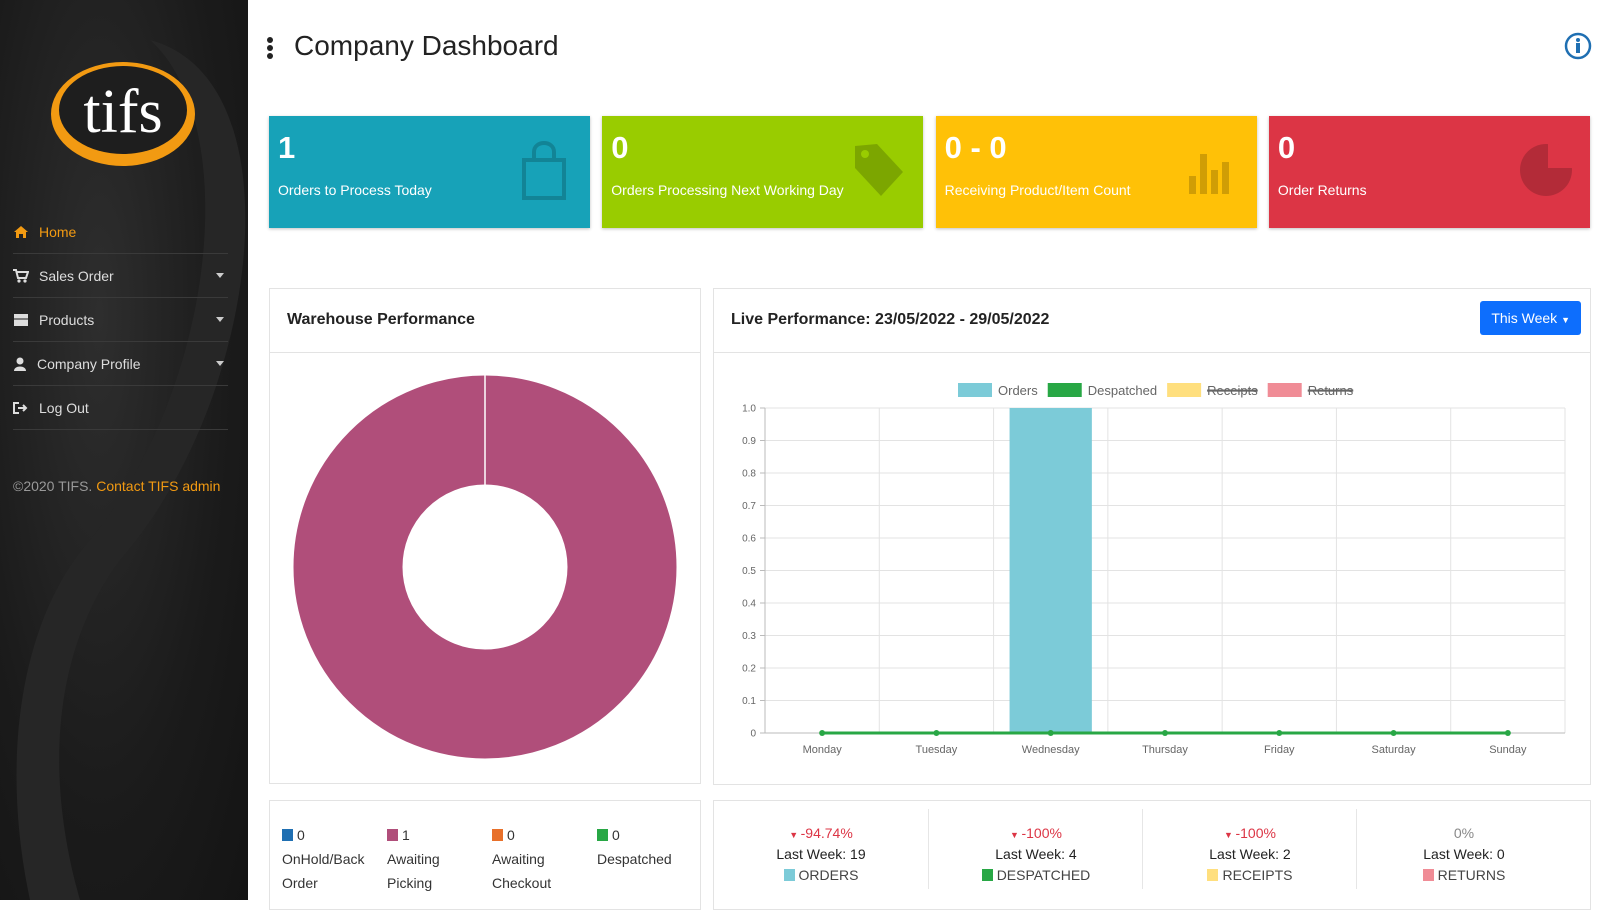 Image resolution: width=1600 pixels, height=910 pixels. What do you see at coordinates (1429, 172) in the screenshot?
I see `kpi-card: 0 Order Returns` at bounding box center [1429, 172].